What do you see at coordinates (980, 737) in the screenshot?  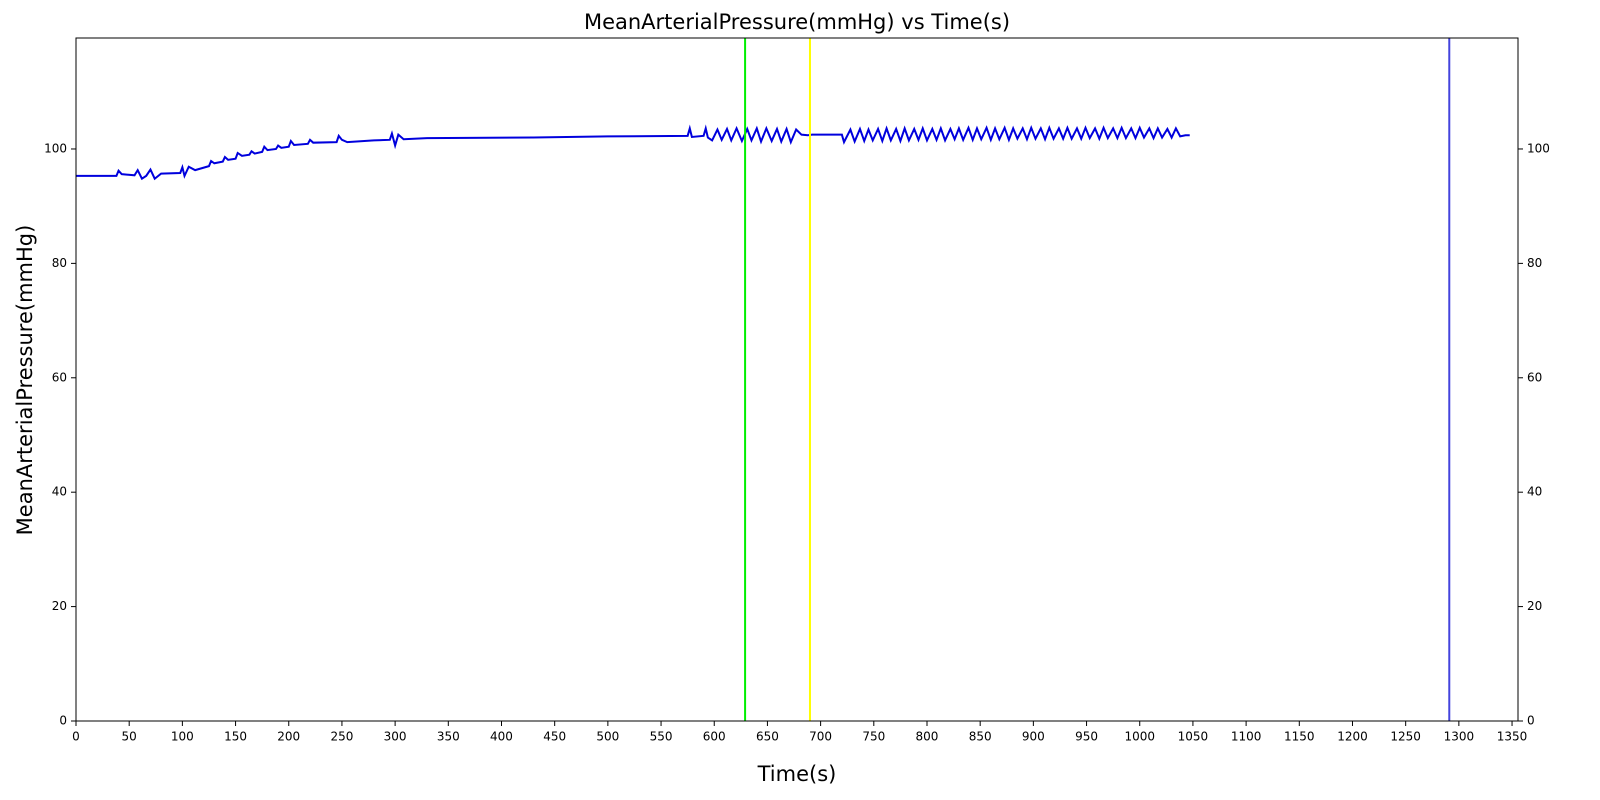 I see `x-tick-label: 850` at bounding box center [980, 737].